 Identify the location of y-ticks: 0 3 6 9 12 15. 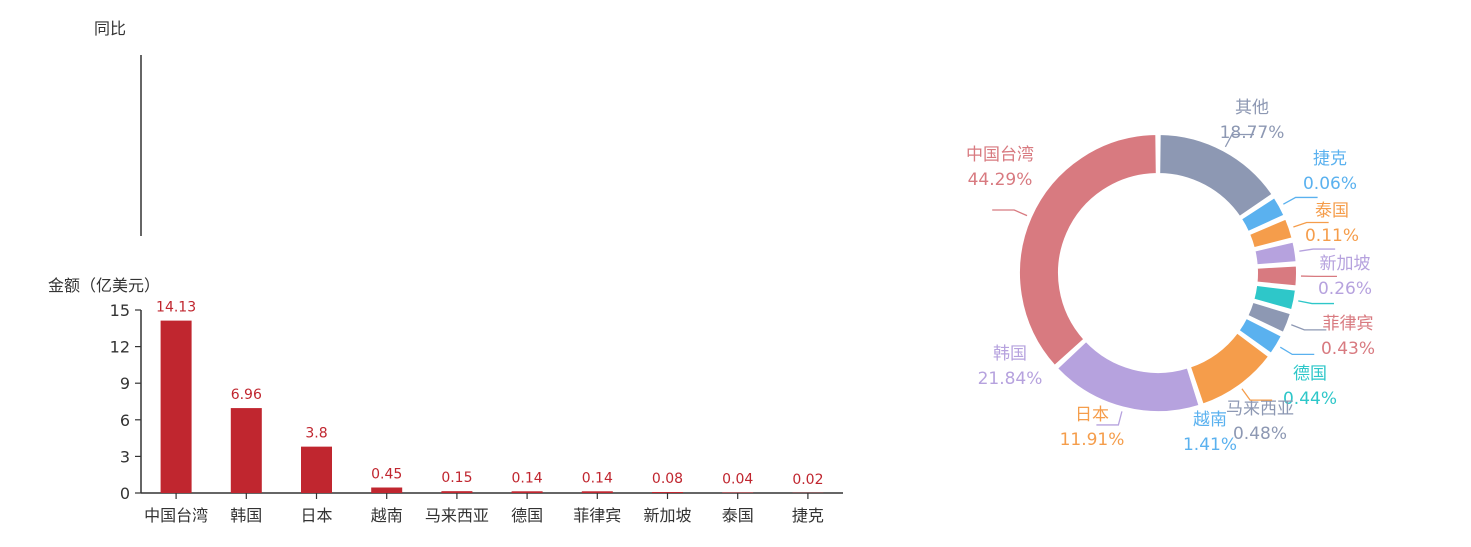
(125, 402).